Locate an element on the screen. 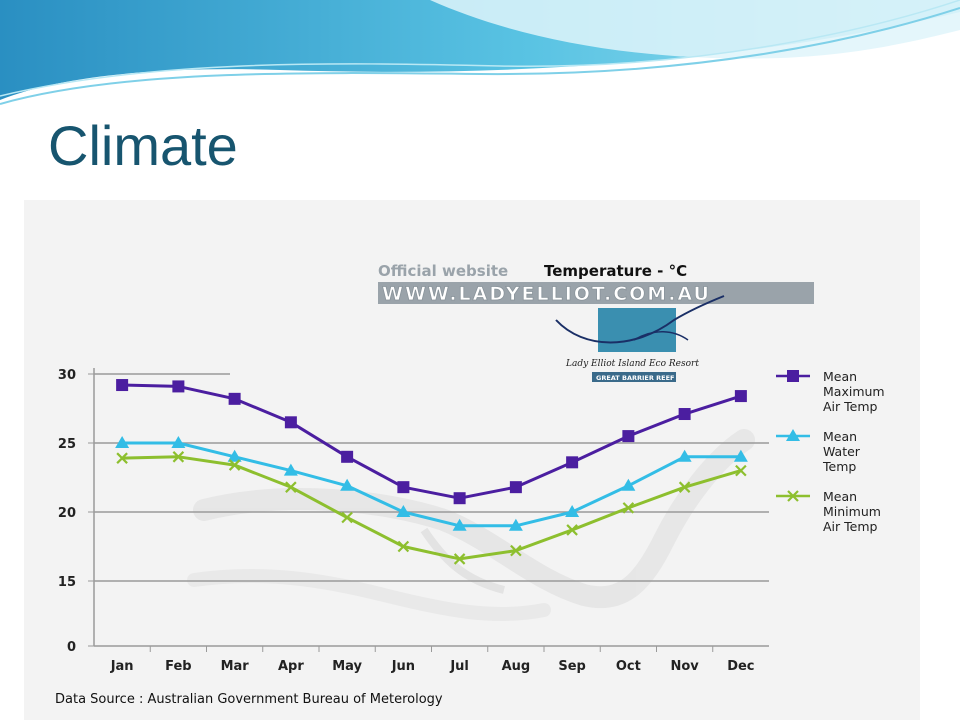 This screenshot has width=960, height=720. url-text: WWW.LADYELLIOT.COM.AU is located at coordinates (546, 294).